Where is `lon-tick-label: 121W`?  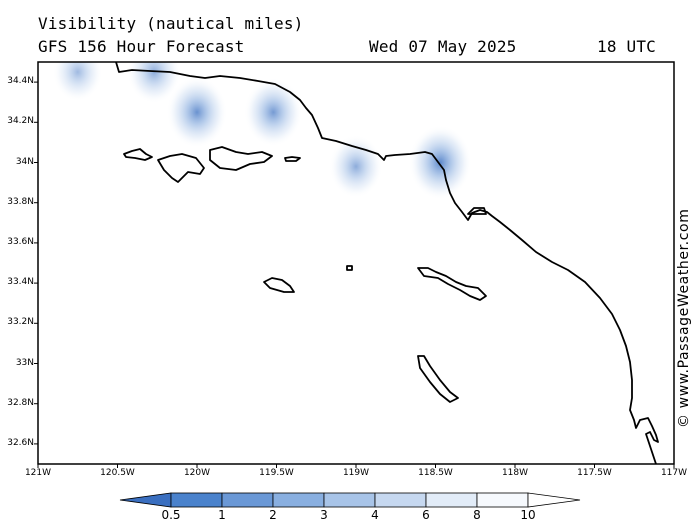 lon-tick-label: 121W is located at coordinates (38, 473).